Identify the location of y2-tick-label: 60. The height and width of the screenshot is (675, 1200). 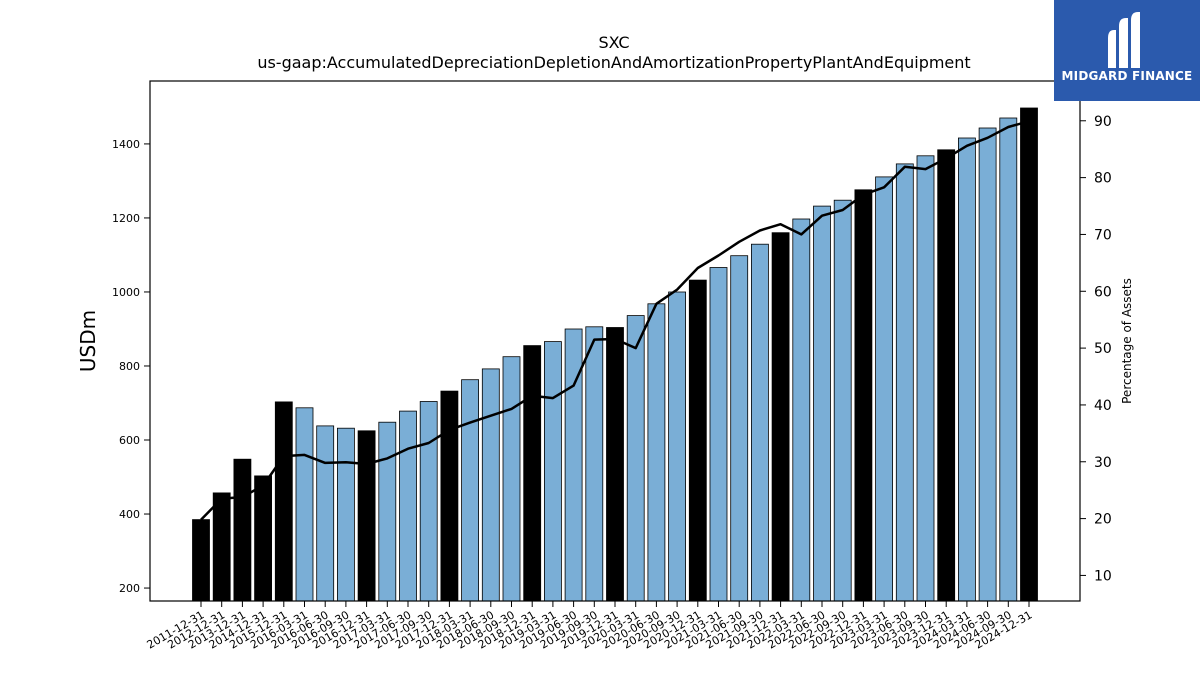
(1103, 292).